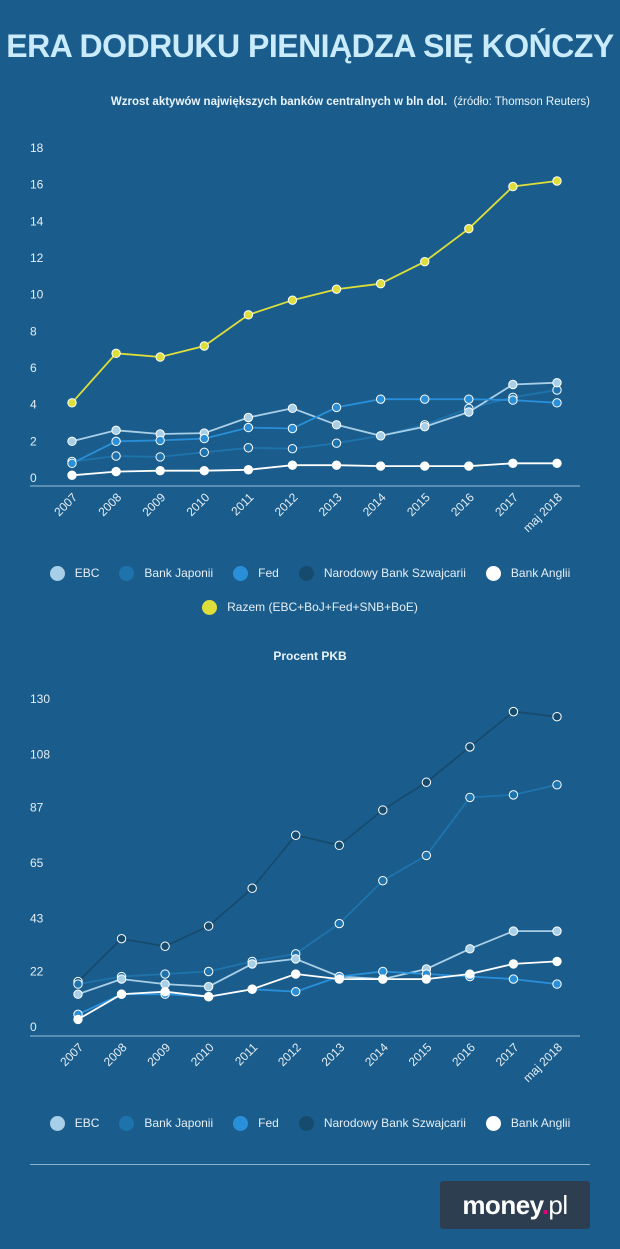 Image resolution: width=620 pixels, height=1249 pixels. Describe the element at coordinates (513, 711) in the screenshot. I see `data-point-snb-2017` at that location.